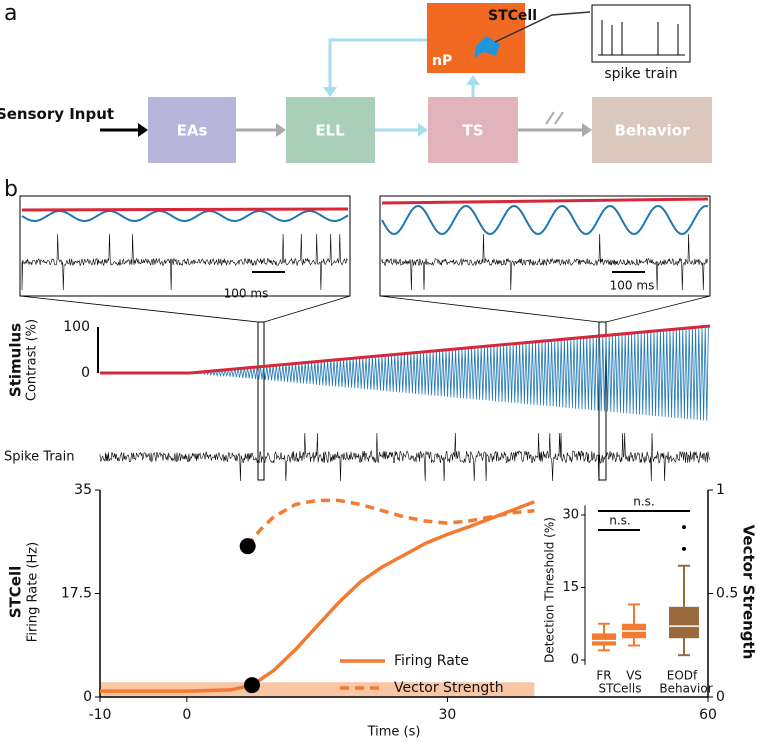  I want to click on contrast-label: Contrast (%), so click(32, 360).